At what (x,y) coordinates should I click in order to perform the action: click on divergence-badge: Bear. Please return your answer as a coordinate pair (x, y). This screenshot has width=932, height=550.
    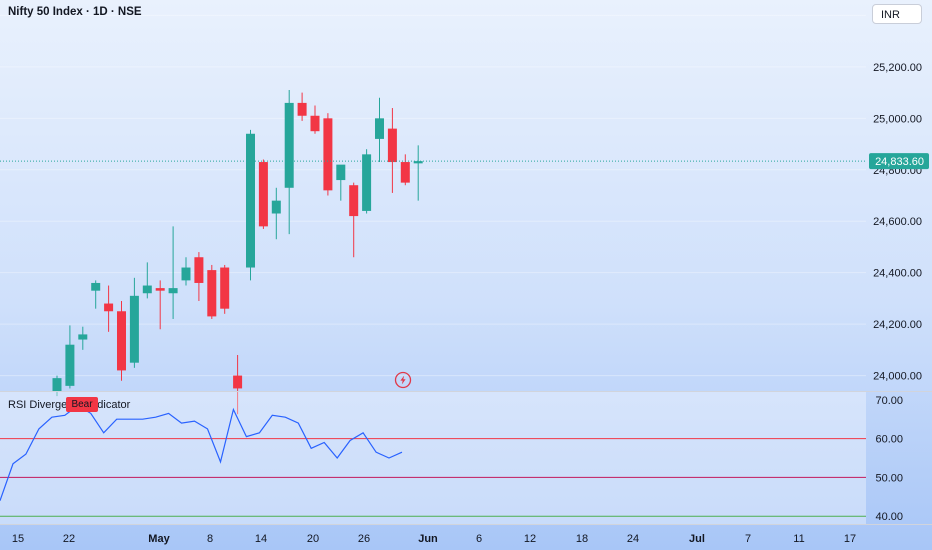
    Looking at the image, I should click on (82, 404).